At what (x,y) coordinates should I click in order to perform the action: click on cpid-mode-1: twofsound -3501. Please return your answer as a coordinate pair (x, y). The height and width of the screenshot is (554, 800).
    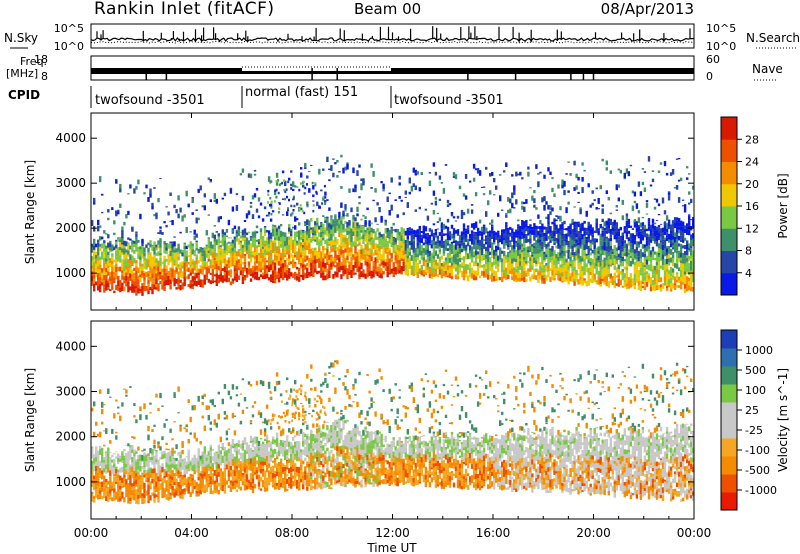
    Looking at the image, I should click on (150, 100).